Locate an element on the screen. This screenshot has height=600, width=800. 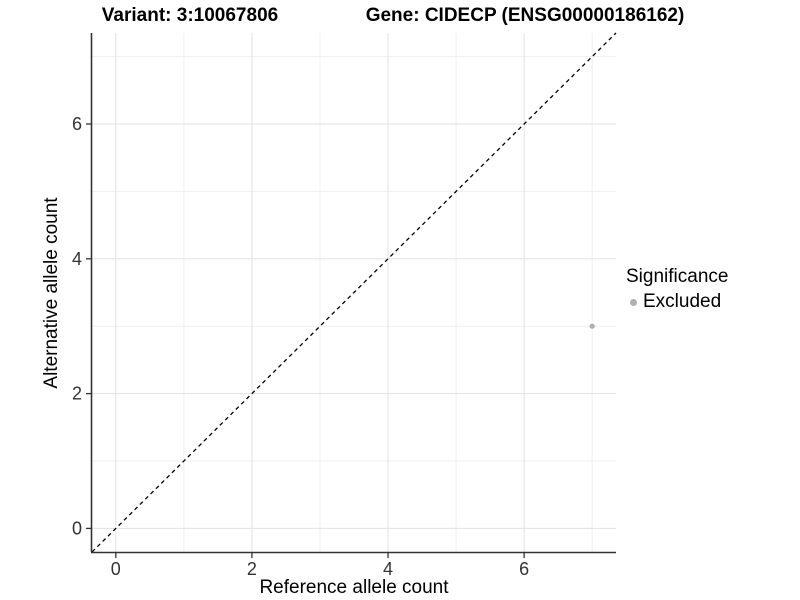
x-tick-label: 0 is located at coordinates (116, 569).